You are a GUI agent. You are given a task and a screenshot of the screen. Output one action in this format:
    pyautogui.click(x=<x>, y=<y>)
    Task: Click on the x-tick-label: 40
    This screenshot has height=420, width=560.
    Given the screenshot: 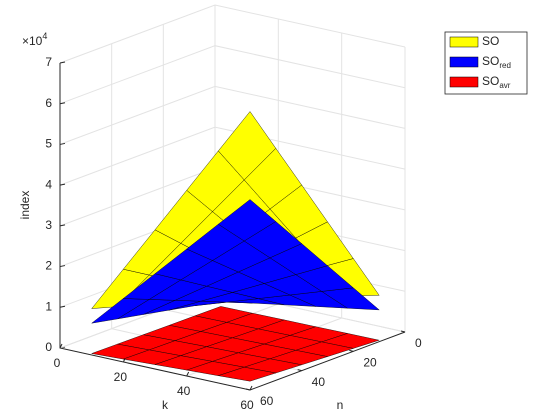 What is the action you would take?
    pyautogui.click(x=184, y=391)
    